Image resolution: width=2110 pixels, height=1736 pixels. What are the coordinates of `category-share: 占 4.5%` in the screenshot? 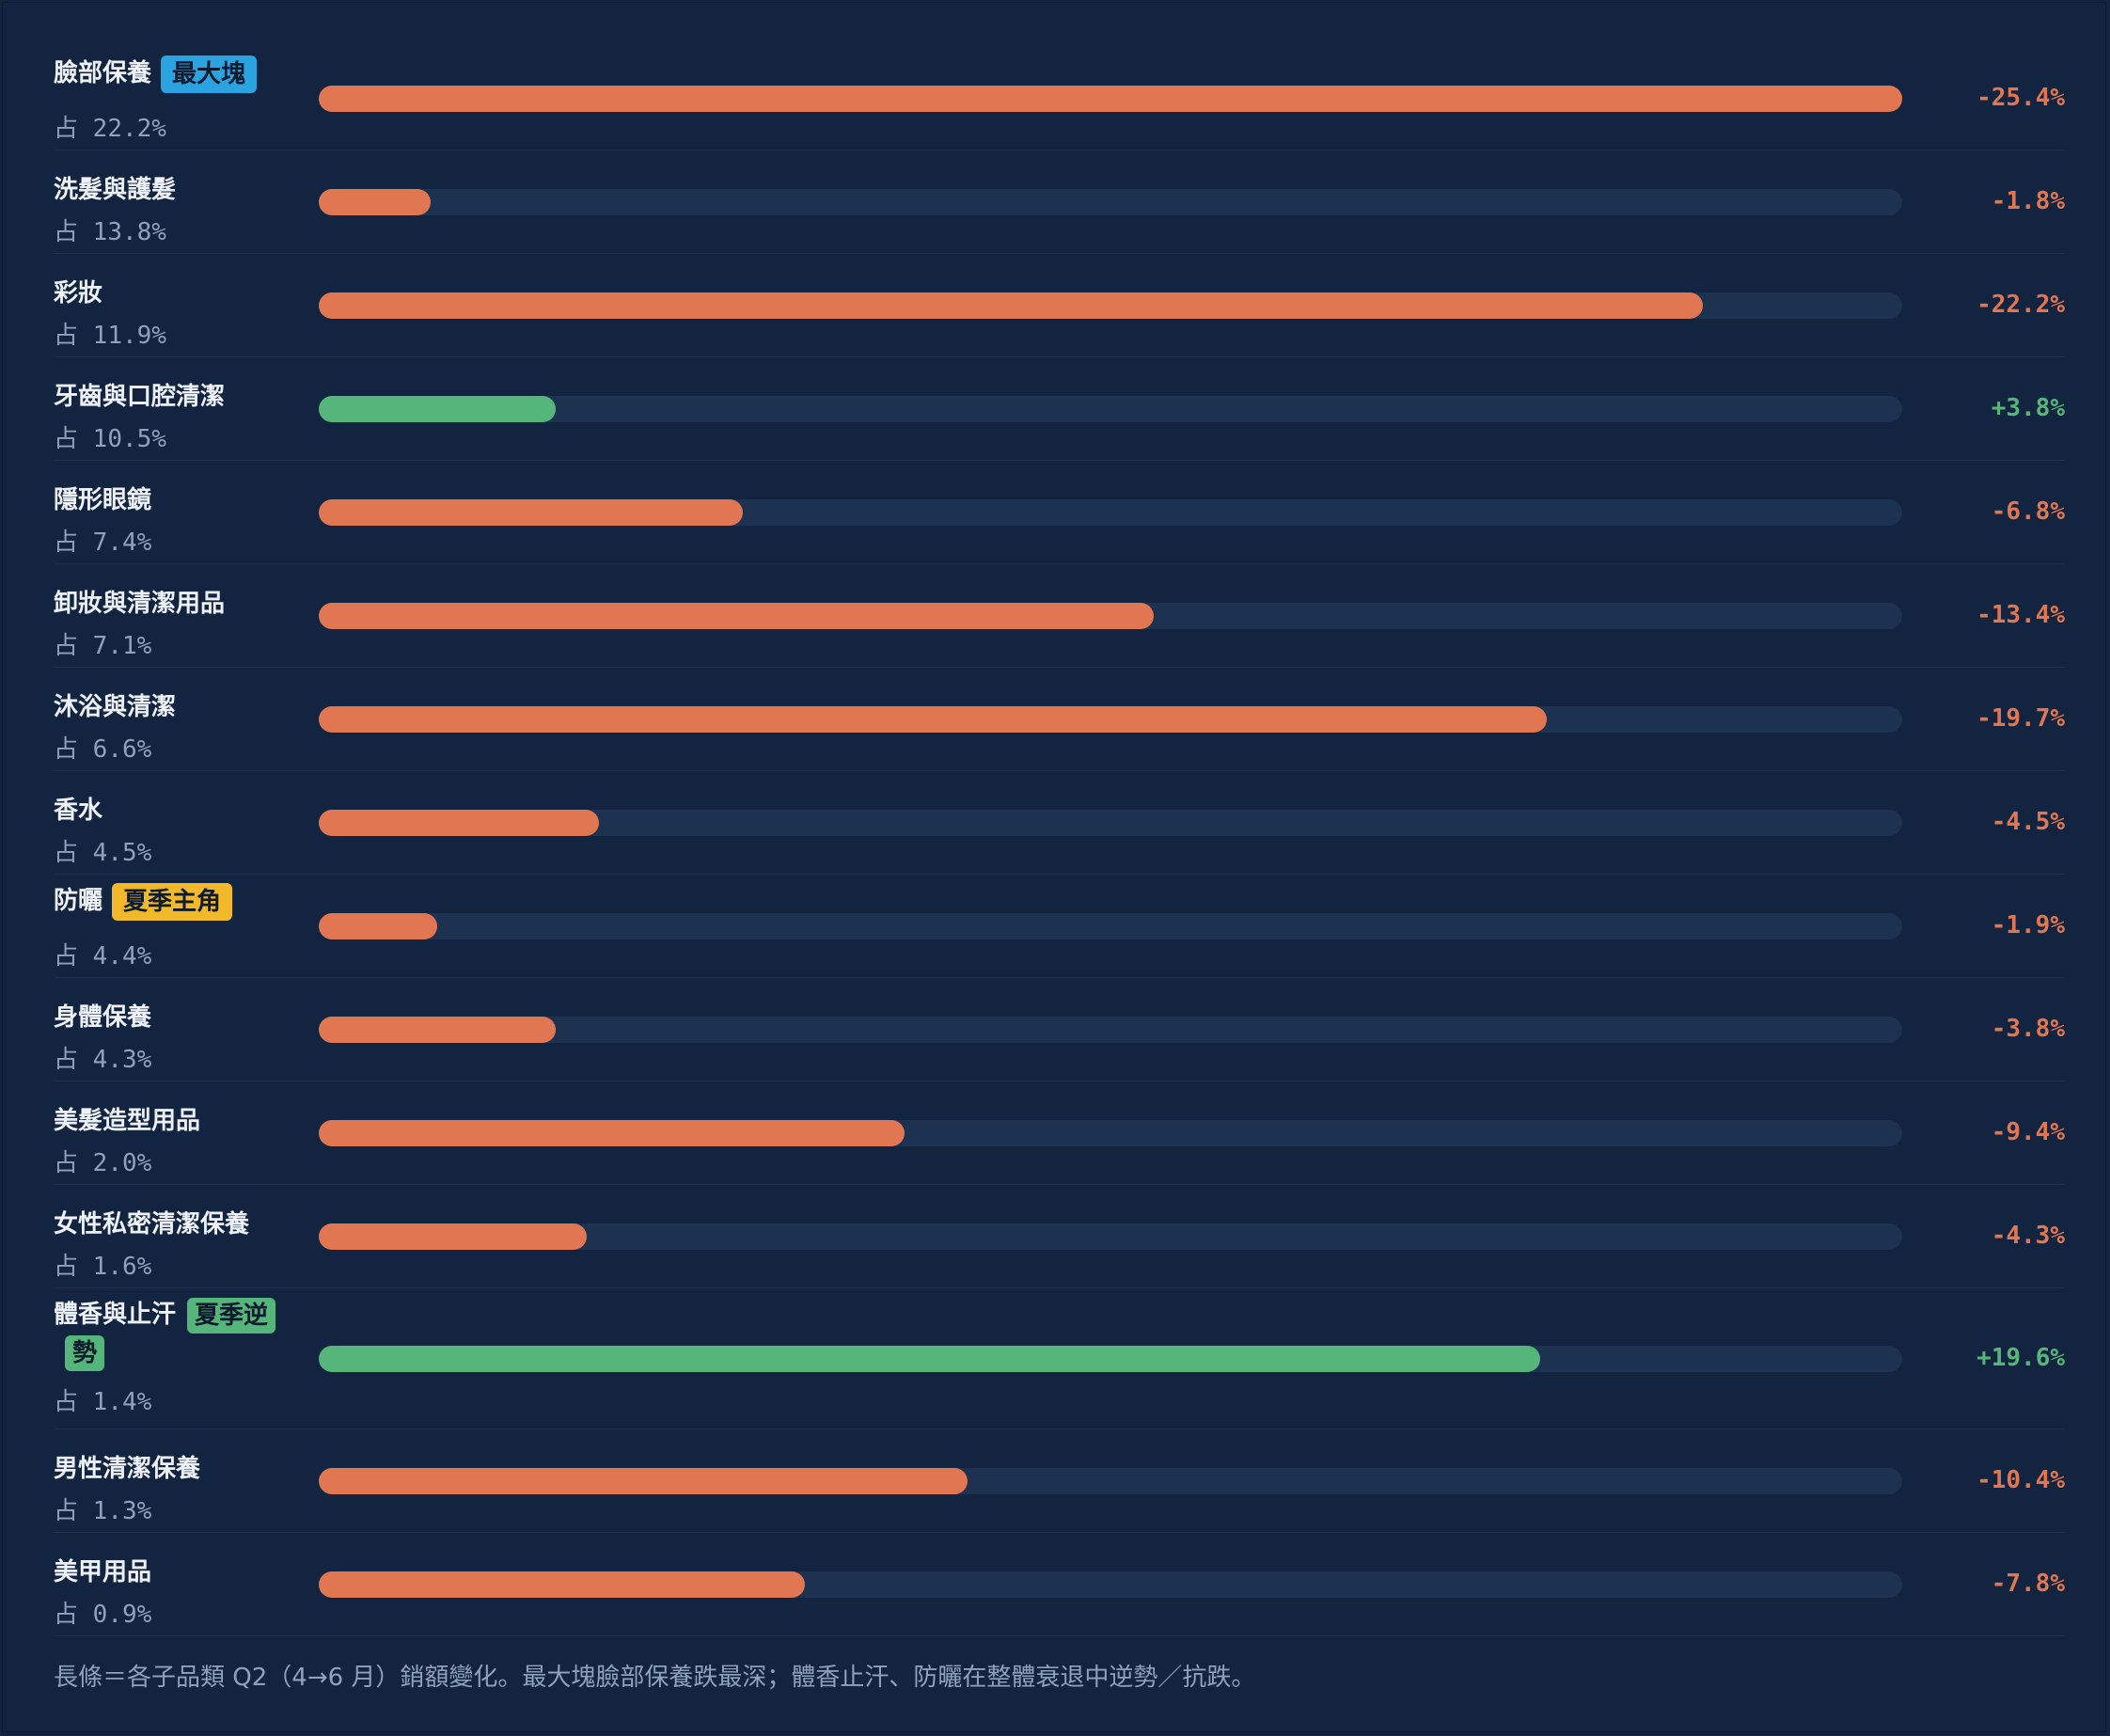 It's located at (103, 850).